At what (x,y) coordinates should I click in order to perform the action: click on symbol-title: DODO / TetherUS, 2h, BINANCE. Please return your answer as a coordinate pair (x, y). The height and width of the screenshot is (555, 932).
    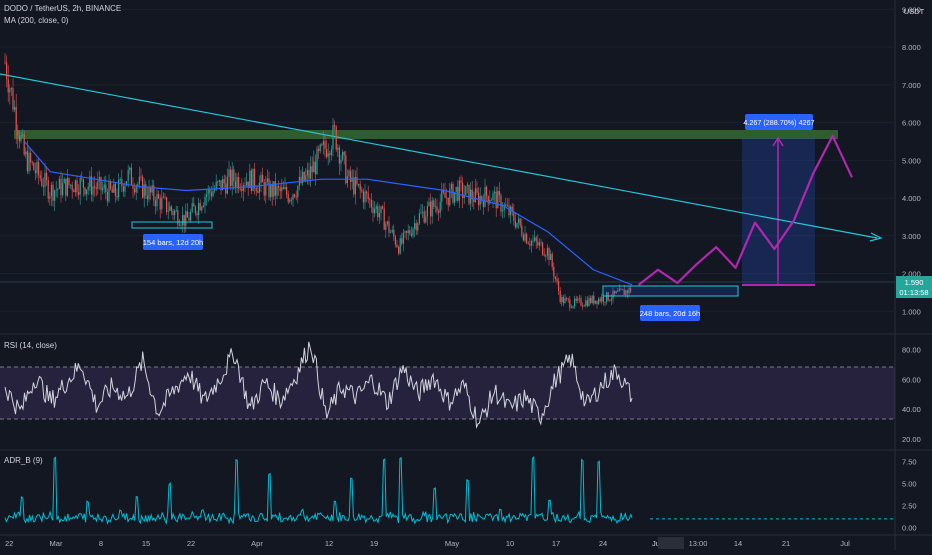
    Looking at the image, I should click on (62, 8).